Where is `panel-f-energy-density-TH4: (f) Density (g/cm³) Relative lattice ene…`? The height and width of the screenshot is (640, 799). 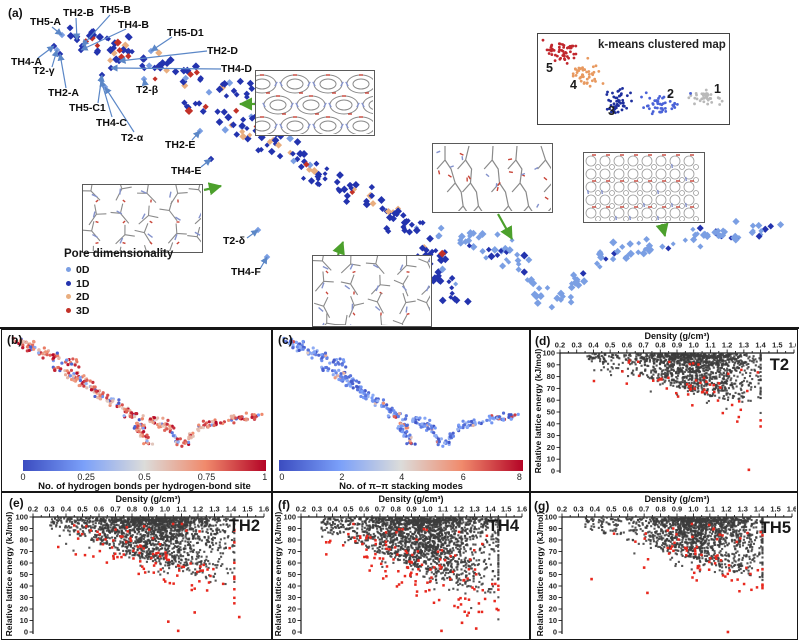
panel-f-energy-density-TH4: (f) Density (g/cm³) Relative lattice ene… is located at coordinates (401, 566).